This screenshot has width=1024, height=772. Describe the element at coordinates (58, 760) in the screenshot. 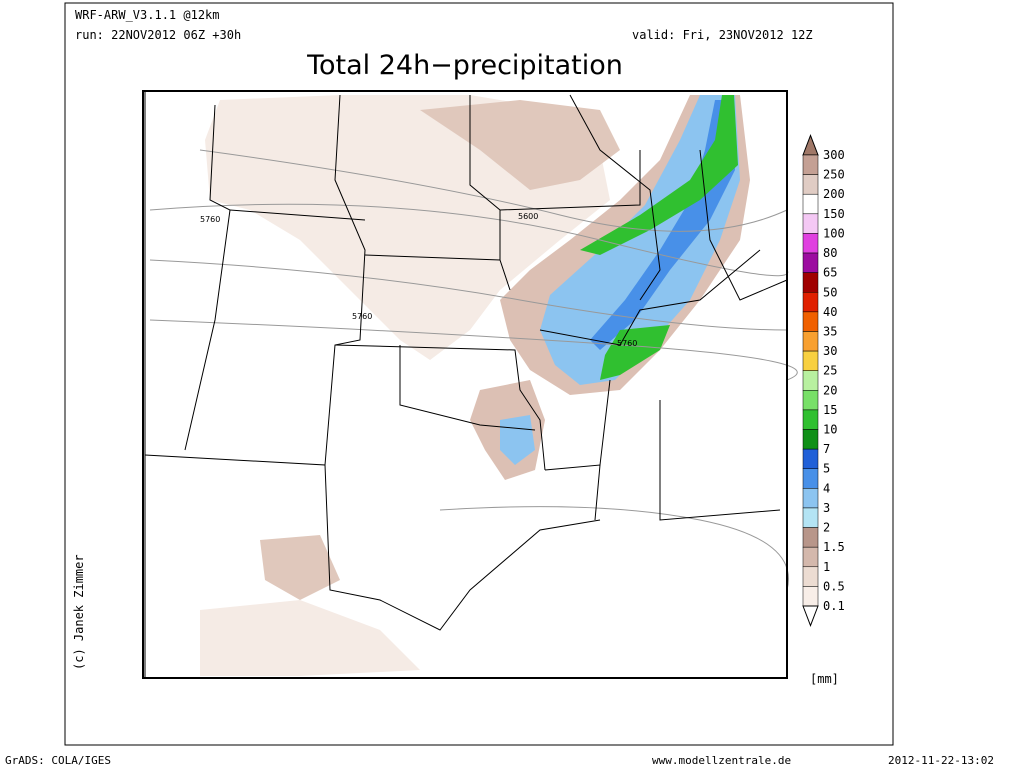

I see `software: GrADS: COLA/IGES` at that location.